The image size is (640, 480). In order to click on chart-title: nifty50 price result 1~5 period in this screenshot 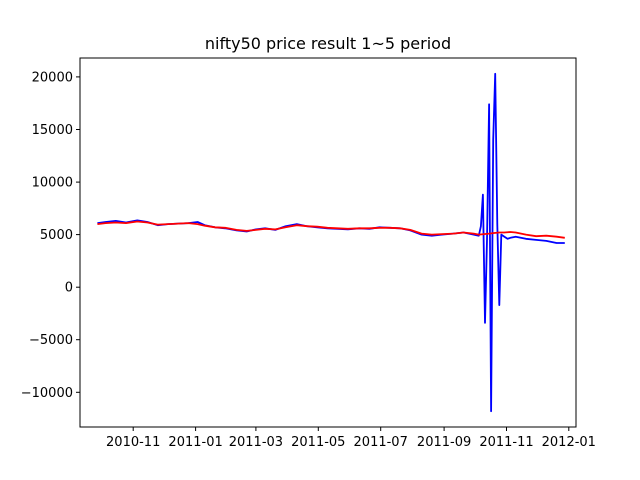, I will do `click(328, 43)`.